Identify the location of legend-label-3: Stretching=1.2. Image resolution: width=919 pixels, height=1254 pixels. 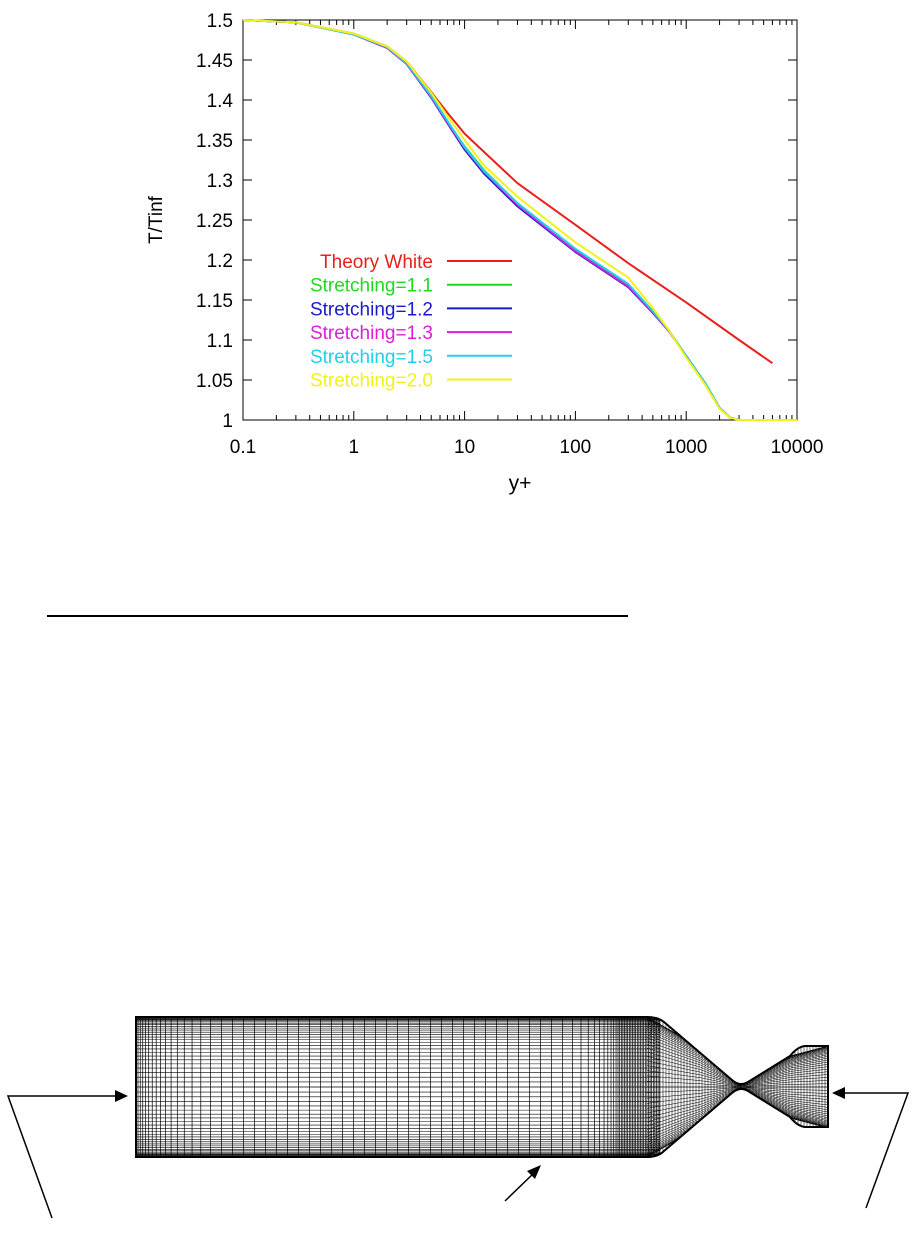
(371, 309).